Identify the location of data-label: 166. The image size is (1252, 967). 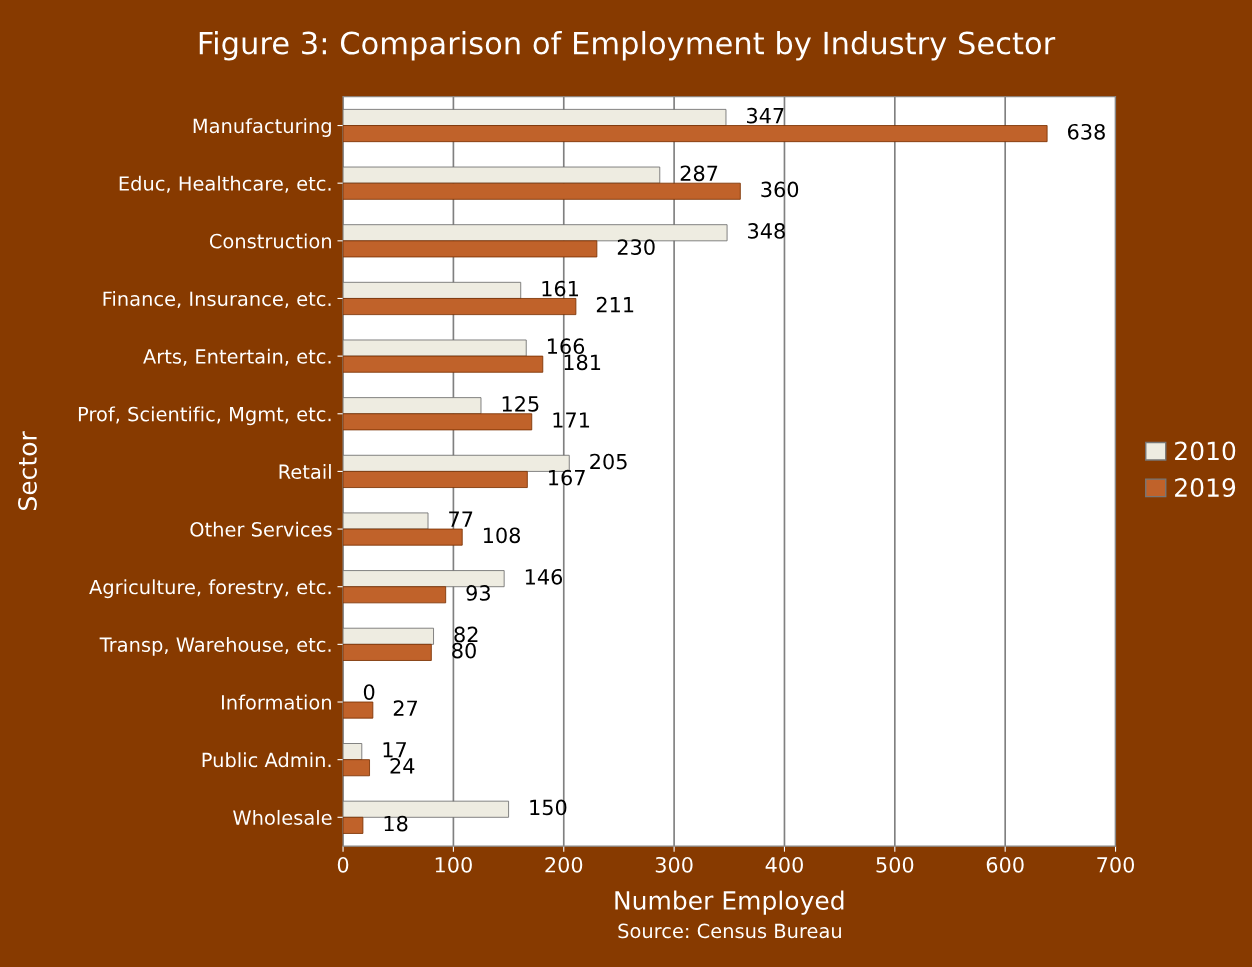
(566, 346).